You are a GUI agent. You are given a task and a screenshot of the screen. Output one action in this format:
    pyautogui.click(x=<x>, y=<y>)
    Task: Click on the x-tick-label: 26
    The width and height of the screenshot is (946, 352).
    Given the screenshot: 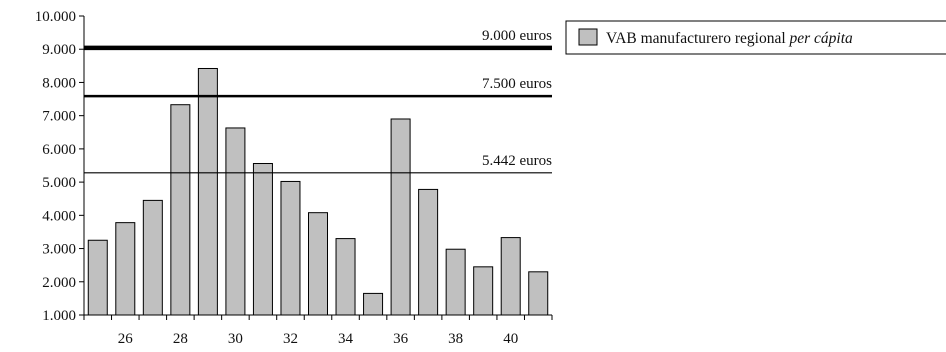 What is the action you would take?
    pyautogui.click(x=126, y=339)
    